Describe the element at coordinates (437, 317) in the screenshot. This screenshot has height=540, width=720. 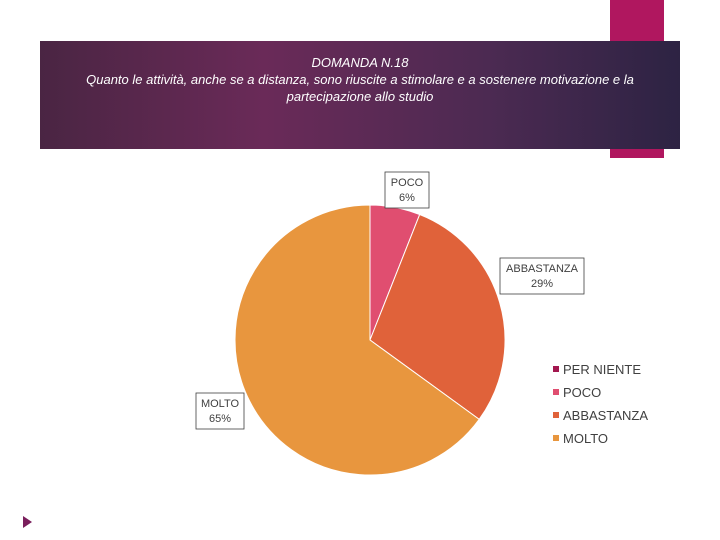
I see `pie-slice-abbastanza` at that location.